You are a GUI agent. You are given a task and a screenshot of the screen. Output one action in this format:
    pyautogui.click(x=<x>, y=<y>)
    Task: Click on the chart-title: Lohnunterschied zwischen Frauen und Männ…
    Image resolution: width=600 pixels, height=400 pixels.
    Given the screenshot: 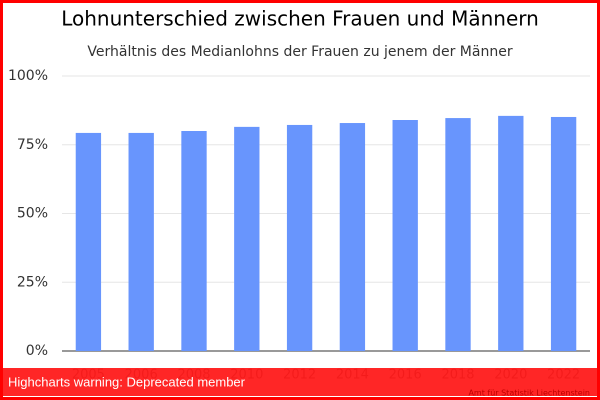 What is the action you would take?
    pyautogui.click(x=300, y=19)
    